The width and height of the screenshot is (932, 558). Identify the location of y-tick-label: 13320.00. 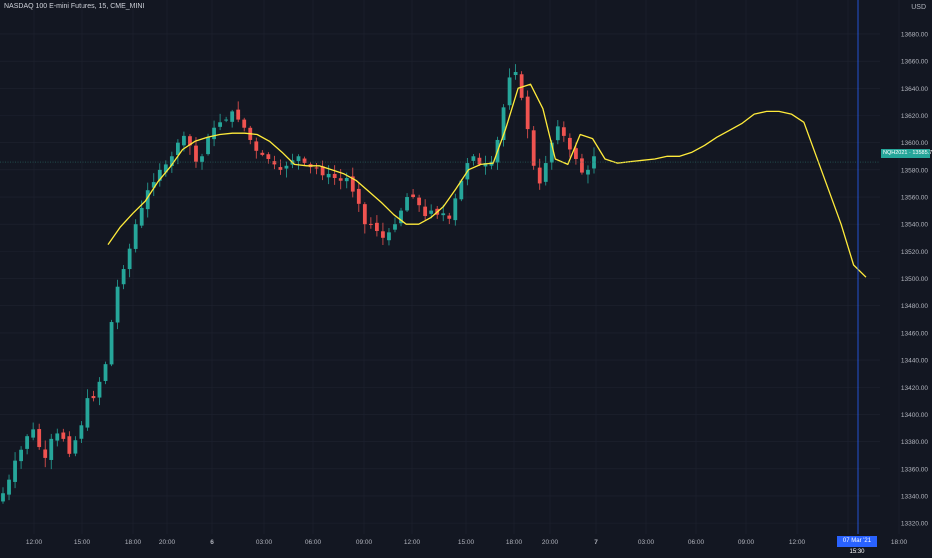
(914, 524).